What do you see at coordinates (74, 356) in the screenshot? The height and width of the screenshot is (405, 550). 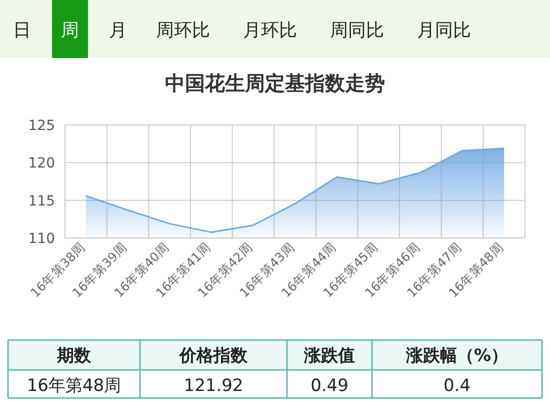 I see `text: 期数` at bounding box center [74, 356].